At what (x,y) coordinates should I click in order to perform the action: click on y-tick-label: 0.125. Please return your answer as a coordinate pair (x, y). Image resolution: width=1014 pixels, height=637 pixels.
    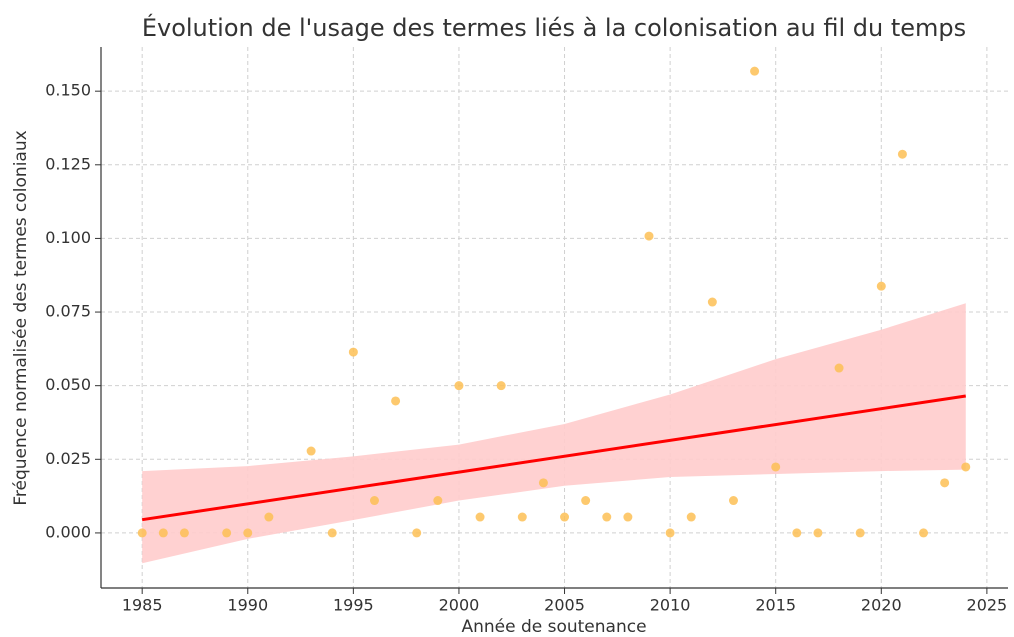
    Looking at the image, I should click on (68, 163).